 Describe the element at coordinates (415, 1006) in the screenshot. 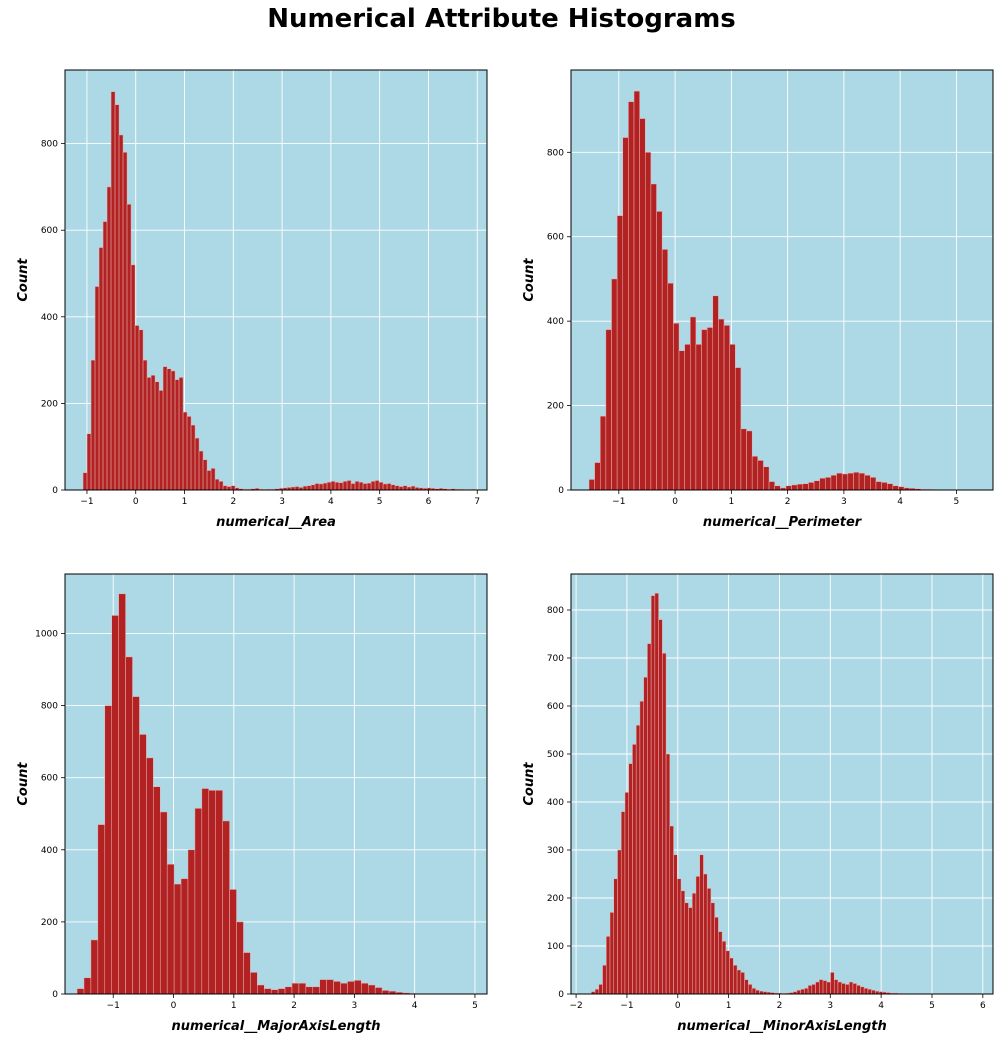

I see `x-tick-label: 4` at that location.